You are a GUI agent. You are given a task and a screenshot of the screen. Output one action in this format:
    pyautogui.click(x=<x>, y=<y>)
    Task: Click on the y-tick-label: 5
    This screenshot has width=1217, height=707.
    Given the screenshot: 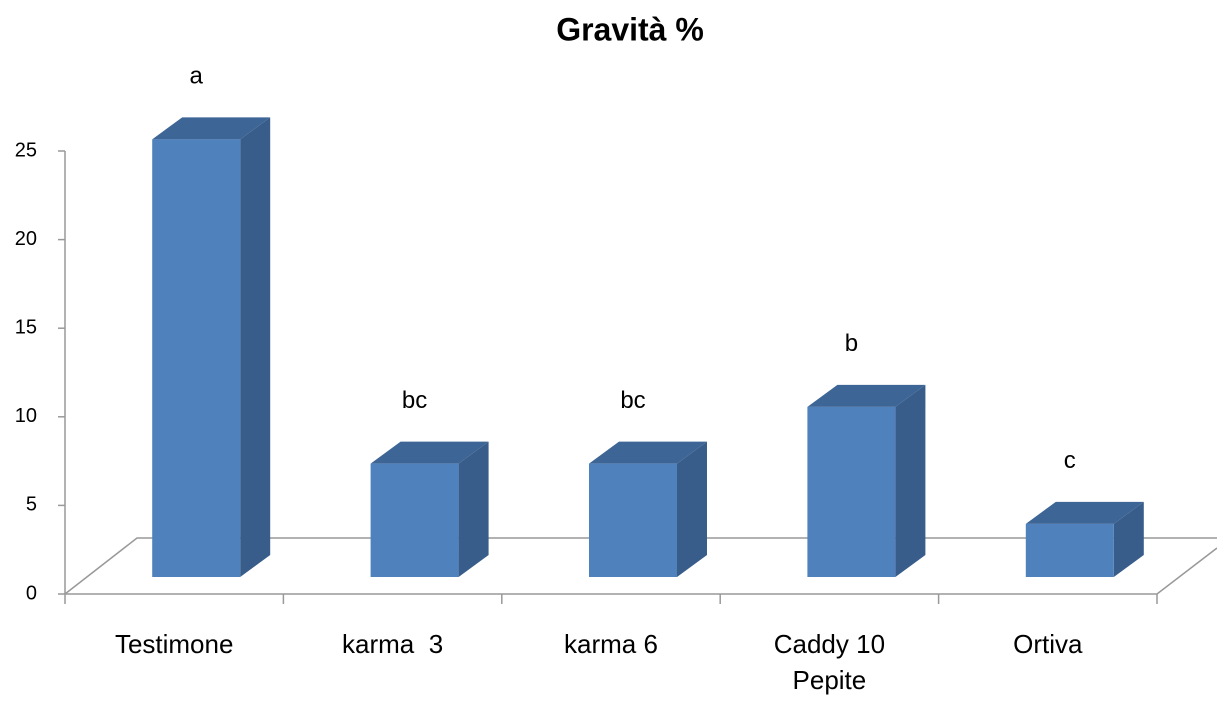 What is the action you would take?
    pyautogui.click(x=31, y=505)
    